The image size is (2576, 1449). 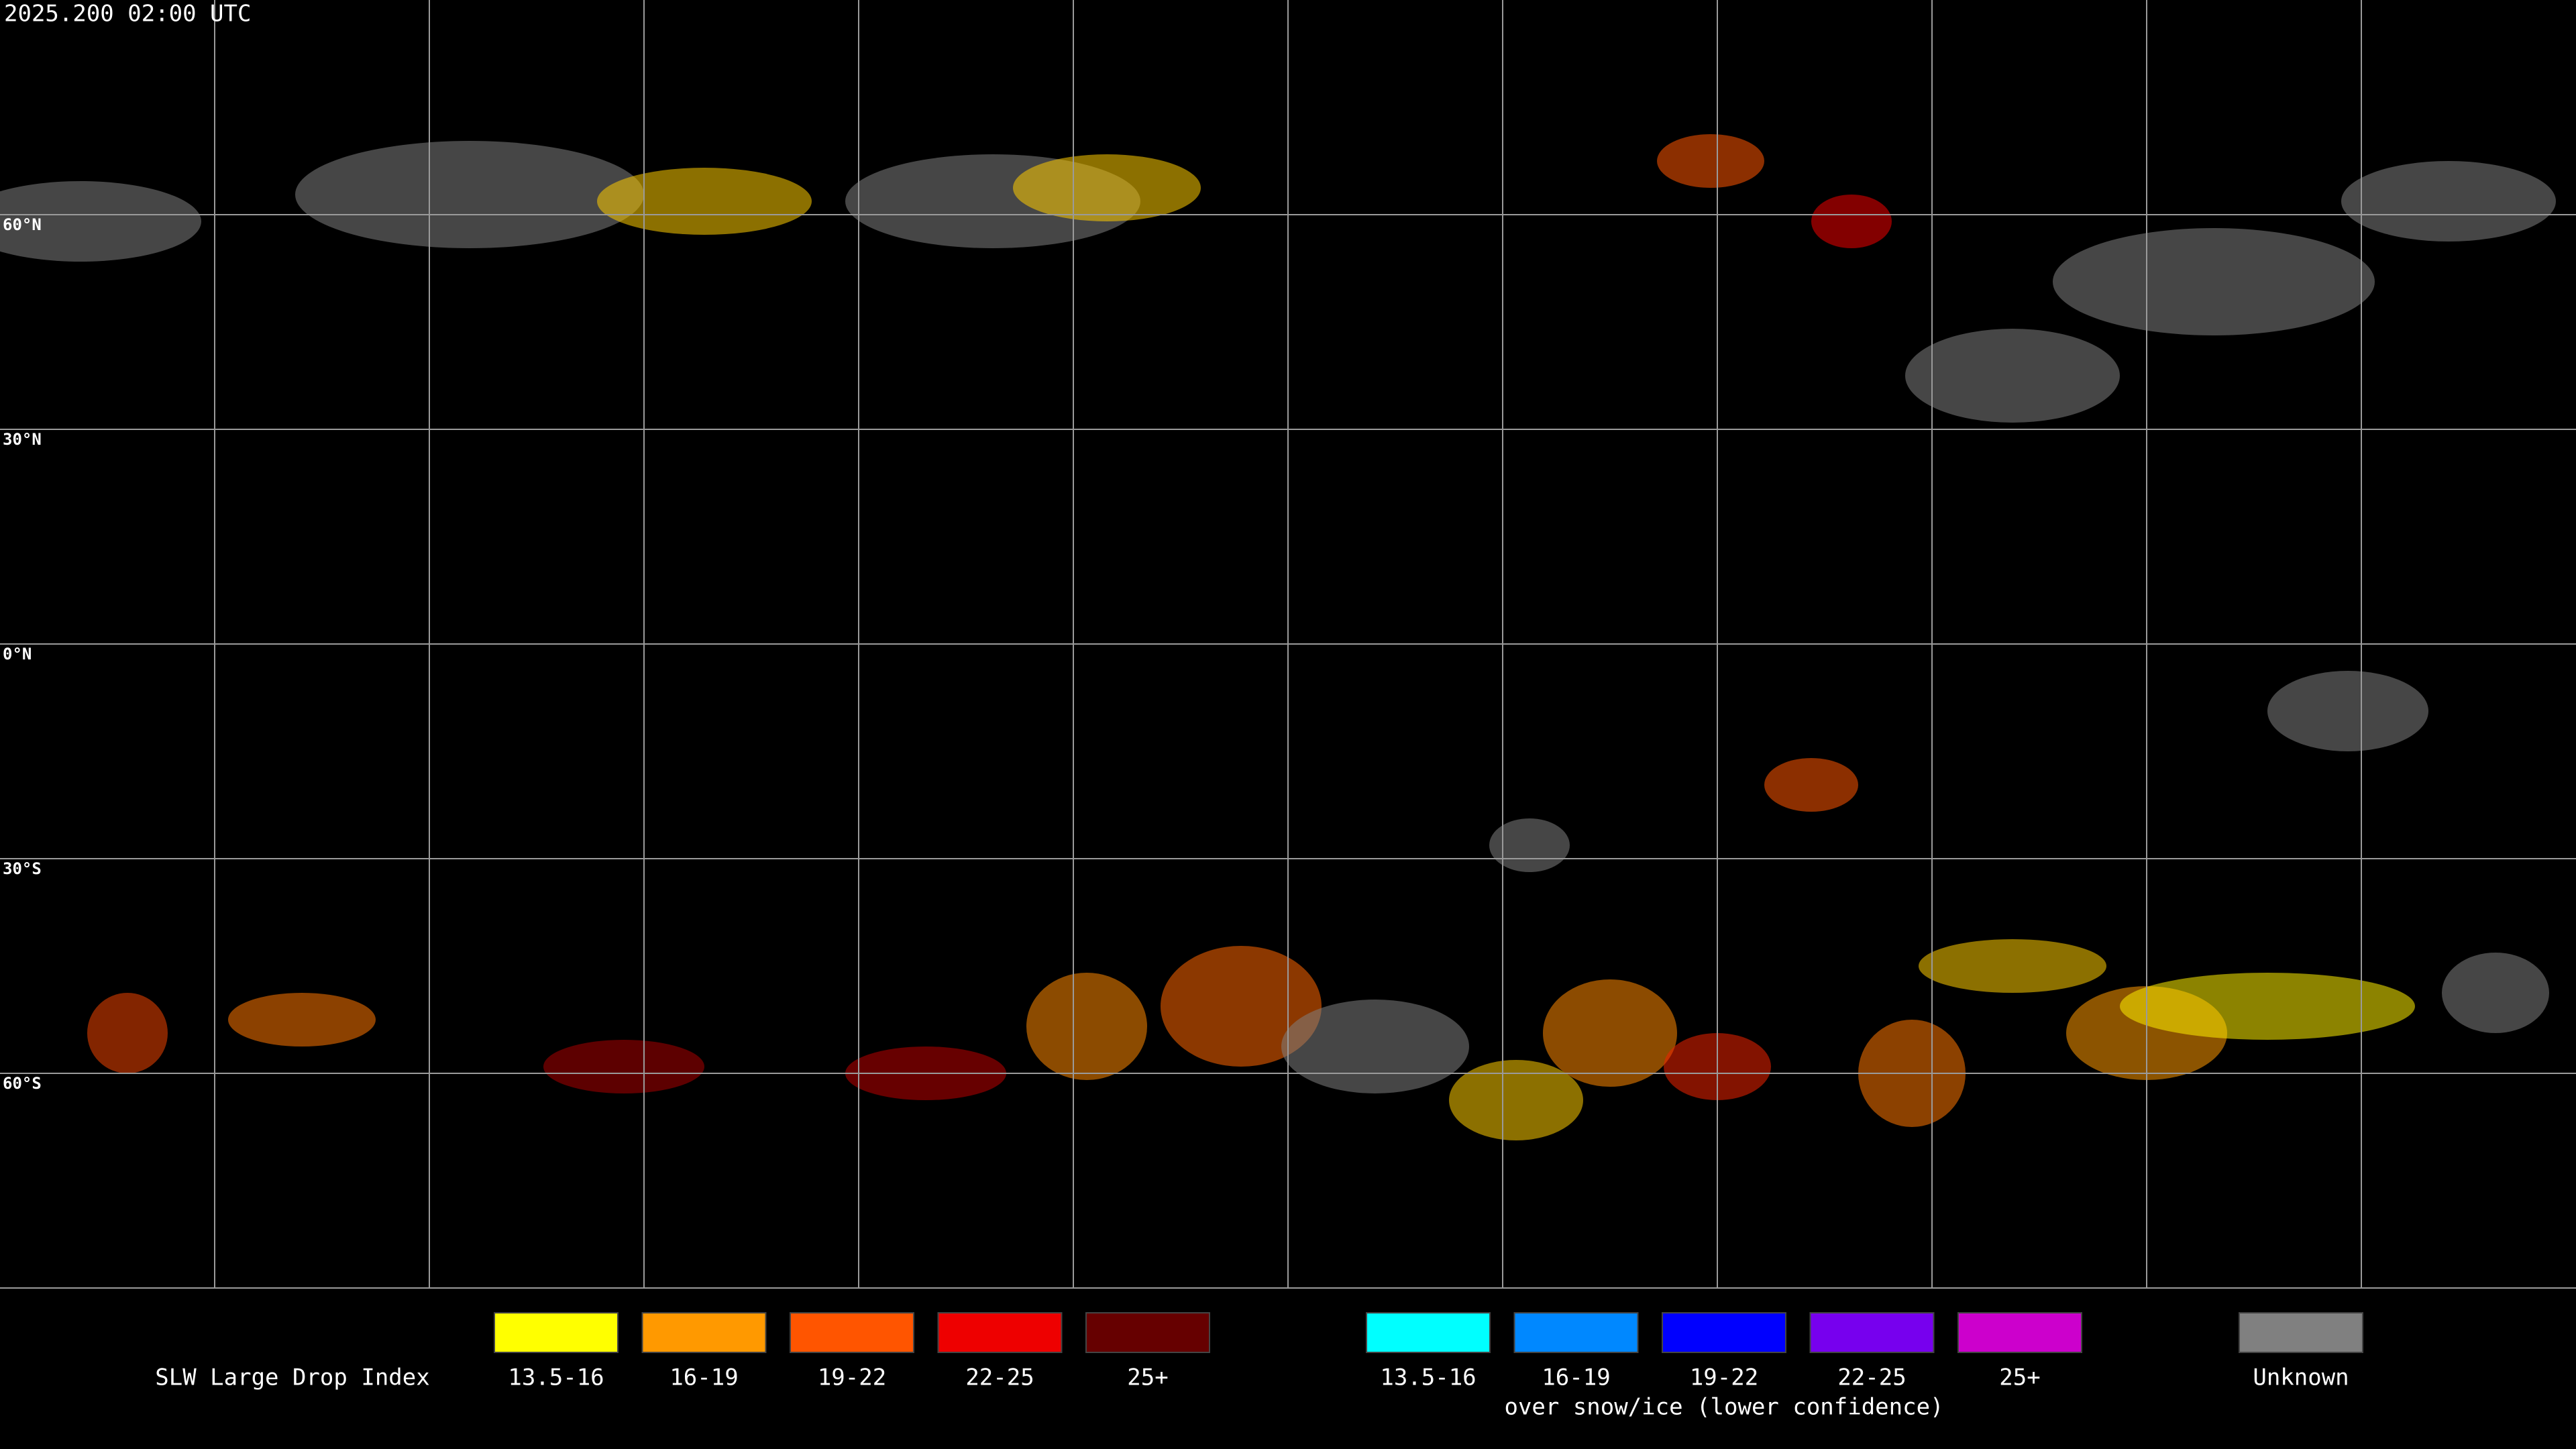 What do you see at coordinates (22, 224) in the screenshot?
I see `latitude-label: 60°N` at bounding box center [22, 224].